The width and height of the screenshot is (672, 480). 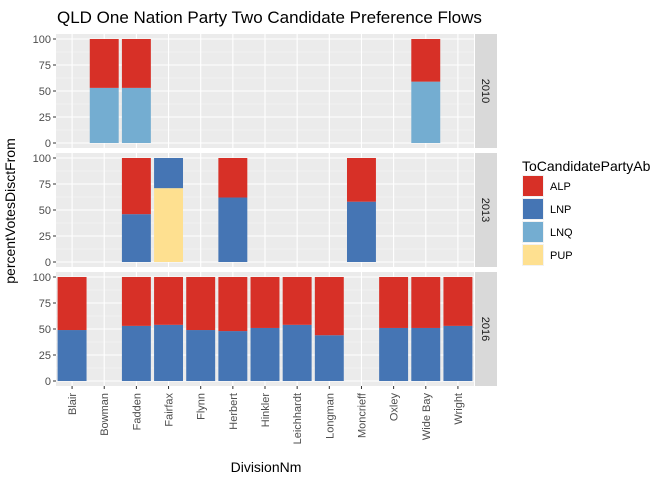 What do you see at coordinates (10, 211) in the screenshot?
I see `y-axis-title: percentVotesDisctFrom` at bounding box center [10, 211].